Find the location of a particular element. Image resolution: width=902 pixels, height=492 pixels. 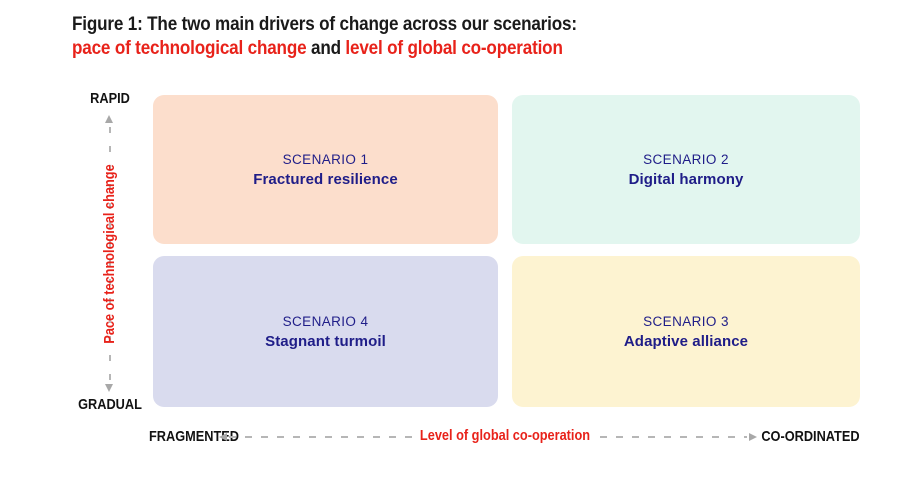

scenario-3-label: SCENARIO 3 is located at coordinates (686, 321).